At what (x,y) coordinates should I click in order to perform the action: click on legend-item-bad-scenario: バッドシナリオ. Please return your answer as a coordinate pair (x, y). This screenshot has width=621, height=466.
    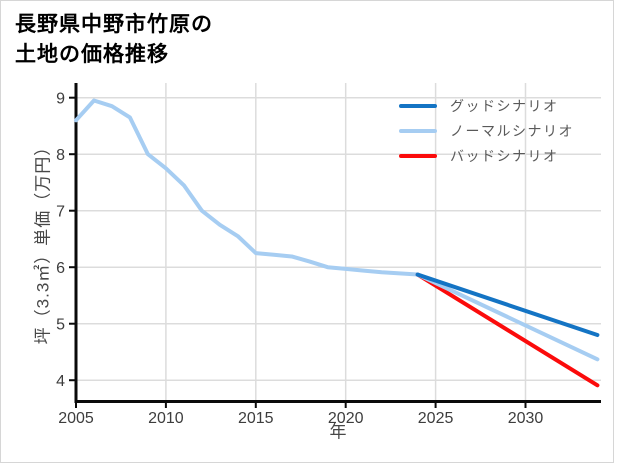
    Looking at the image, I should click on (486, 155).